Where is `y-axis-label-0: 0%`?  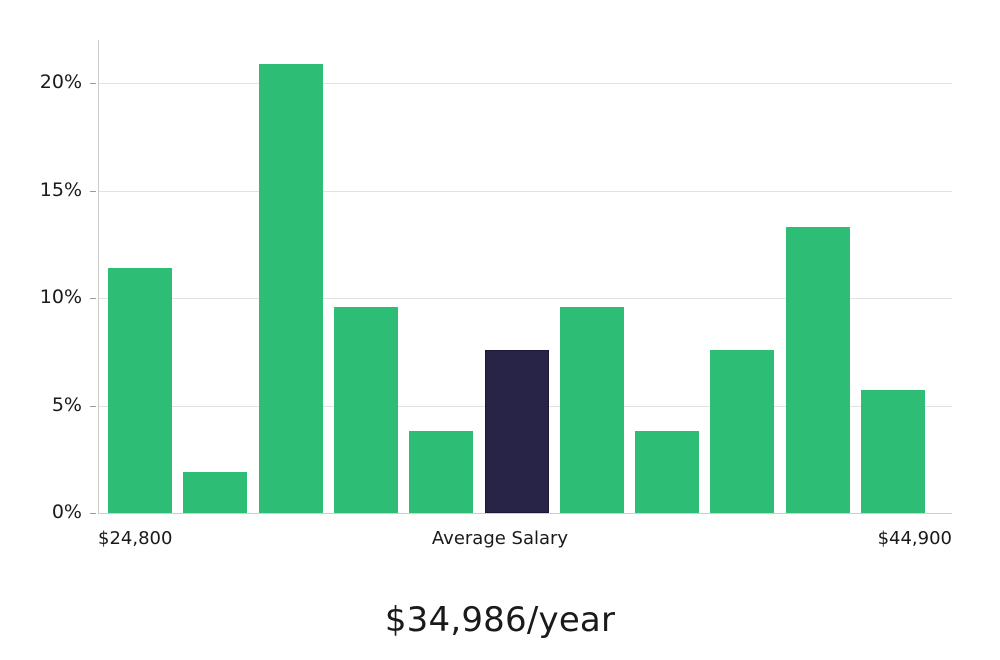 y-axis-label-0: 0% is located at coordinates (66, 512).